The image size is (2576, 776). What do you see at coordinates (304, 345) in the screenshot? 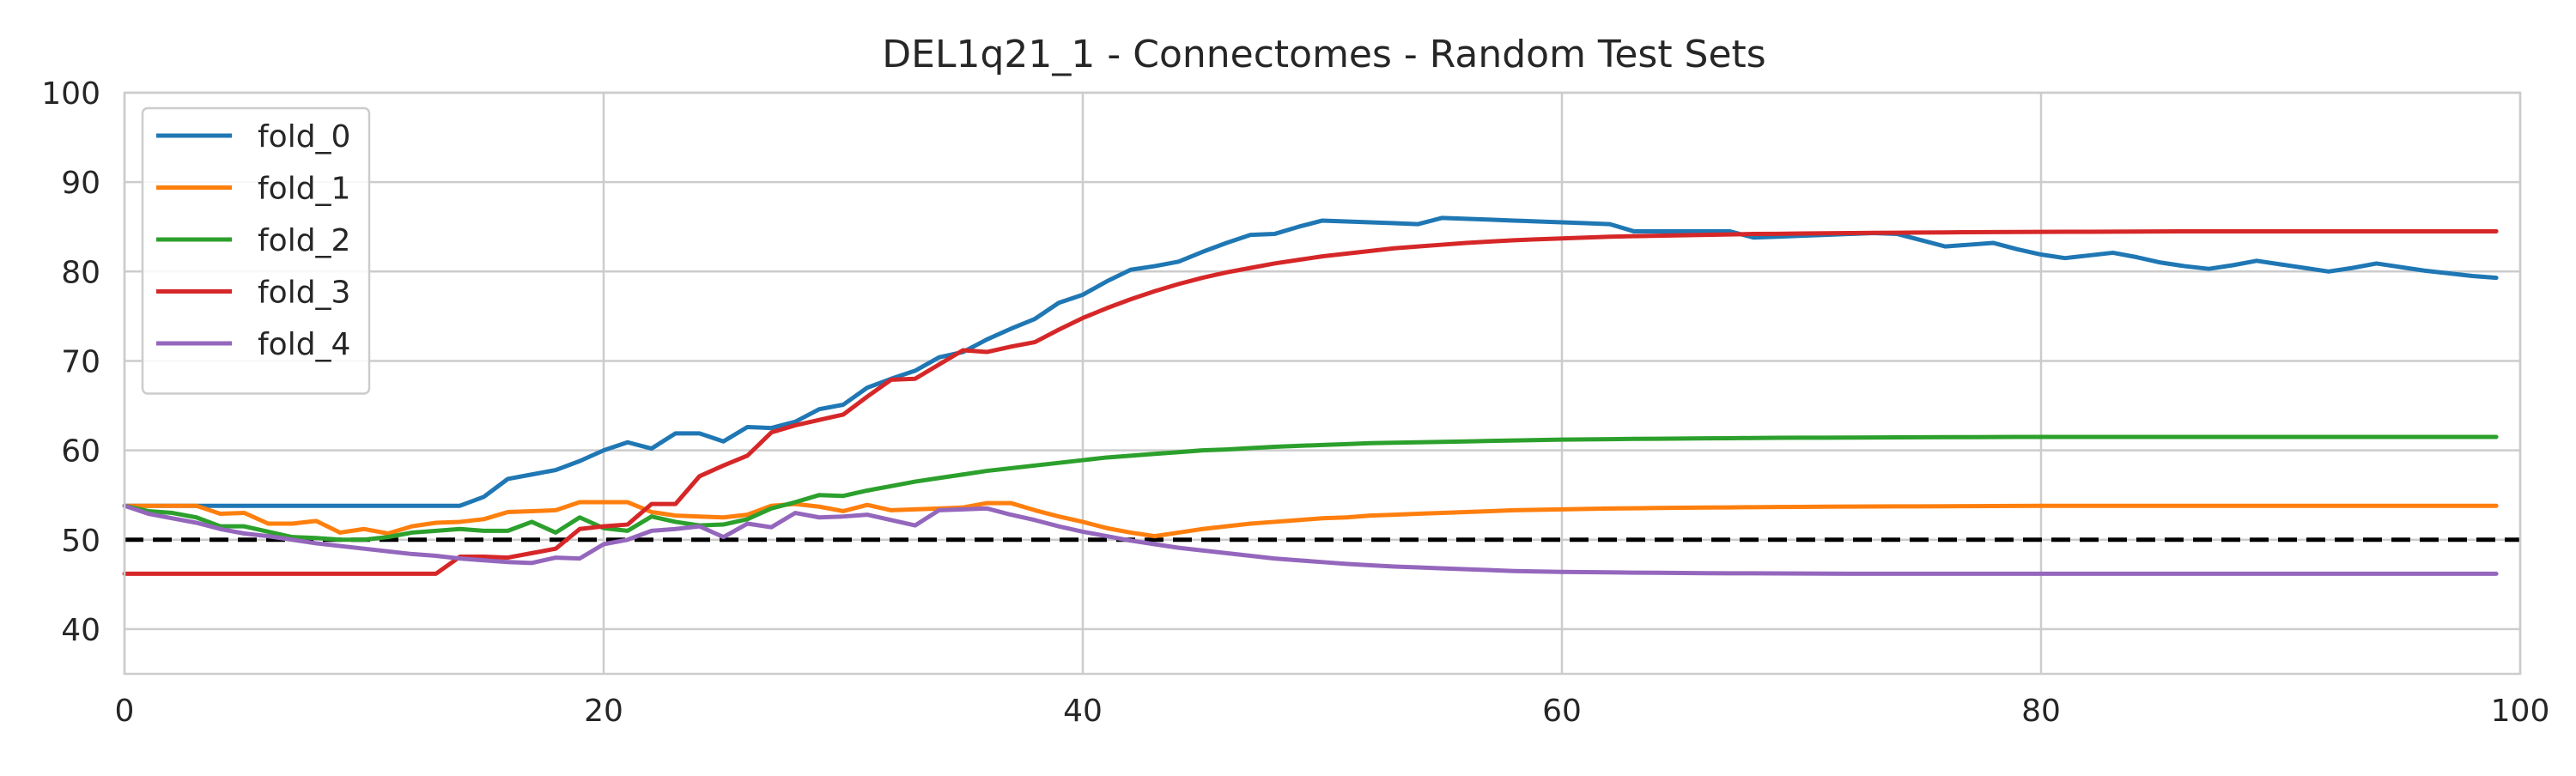
I see `legend-label: fold_4` at bounding box center [304, 345].